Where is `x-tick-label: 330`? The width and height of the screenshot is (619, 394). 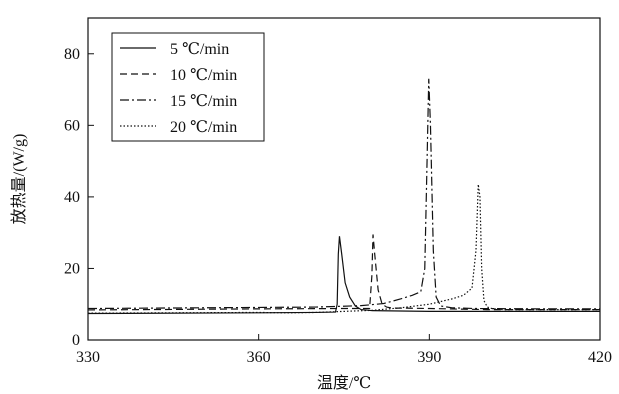
x-tick-label: 330 is located at coordinates (88, 357).